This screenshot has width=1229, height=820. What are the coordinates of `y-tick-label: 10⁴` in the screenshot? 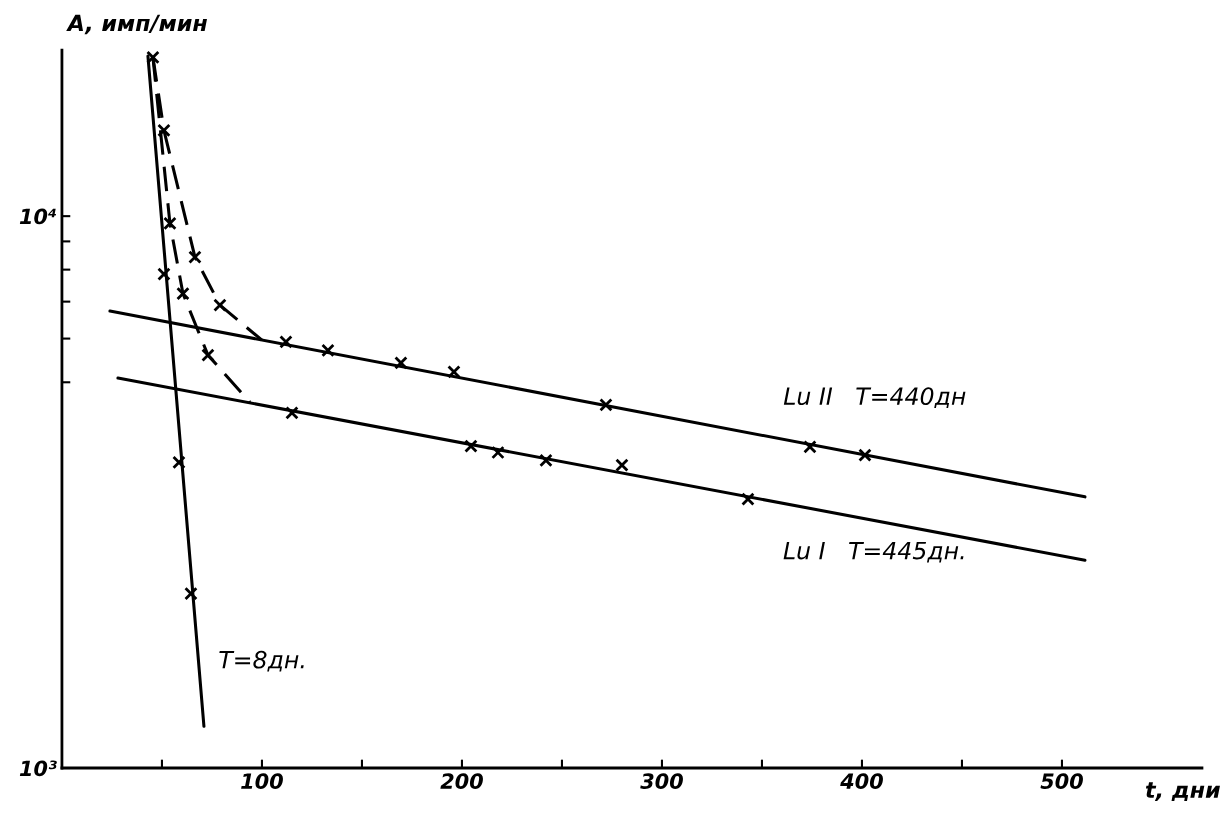 It's located at (38, 216).